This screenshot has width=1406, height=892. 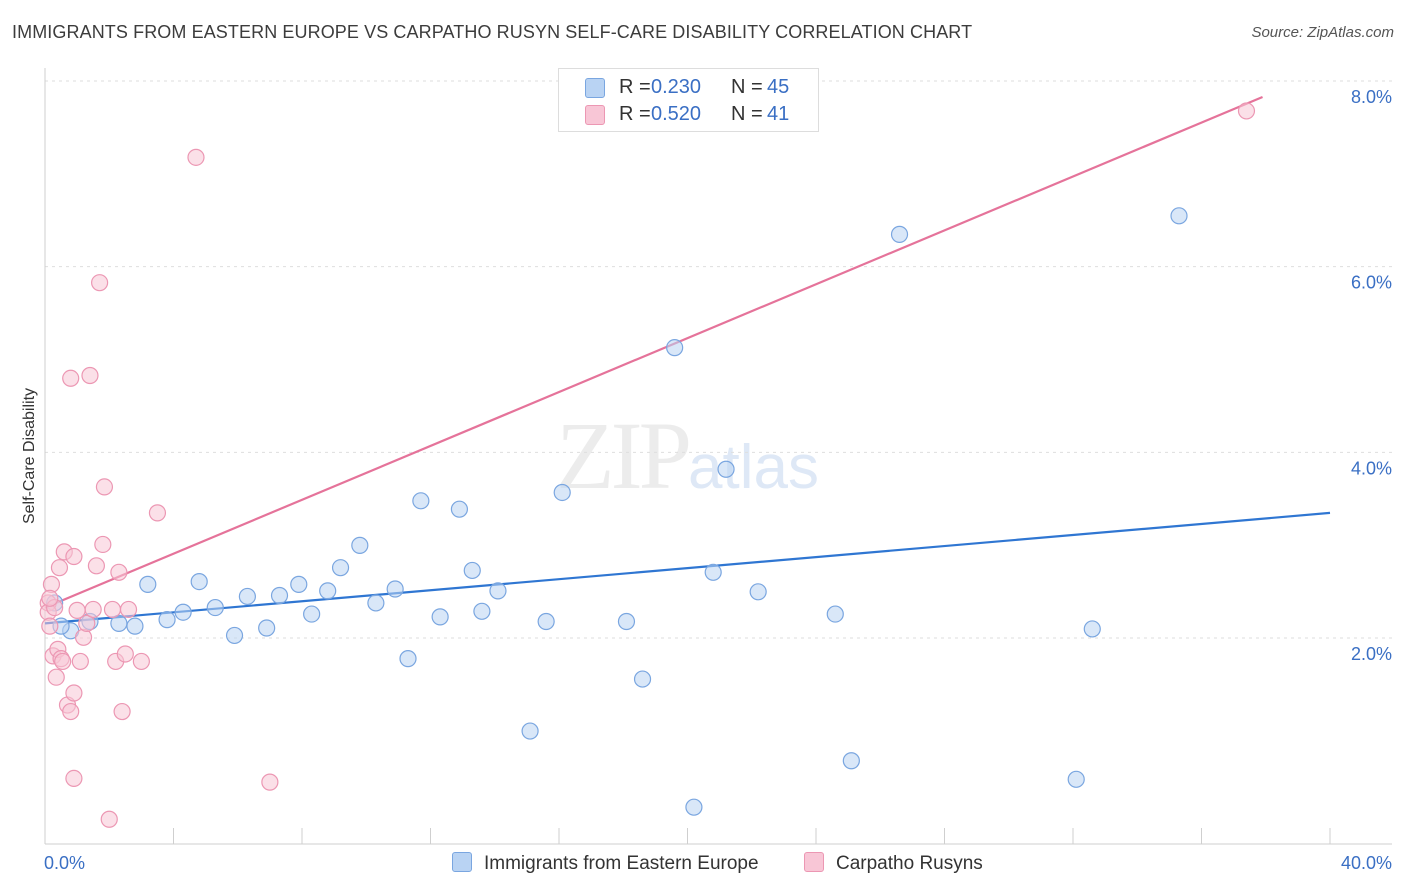 What do you see at coordinates (635, 87) in the screenshot?
I see `legend-r-label: R =` at bounding box center [635, 87].